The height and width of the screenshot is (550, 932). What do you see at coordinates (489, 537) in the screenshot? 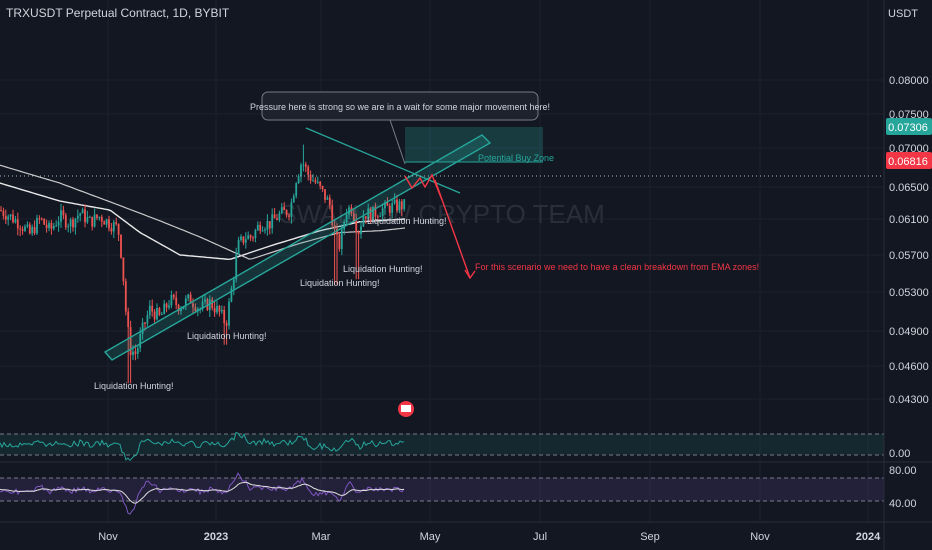
I see `time-axis: Nov 2023 Mar May Jul Sep Nov 2024` at bounding box center [489, 537].